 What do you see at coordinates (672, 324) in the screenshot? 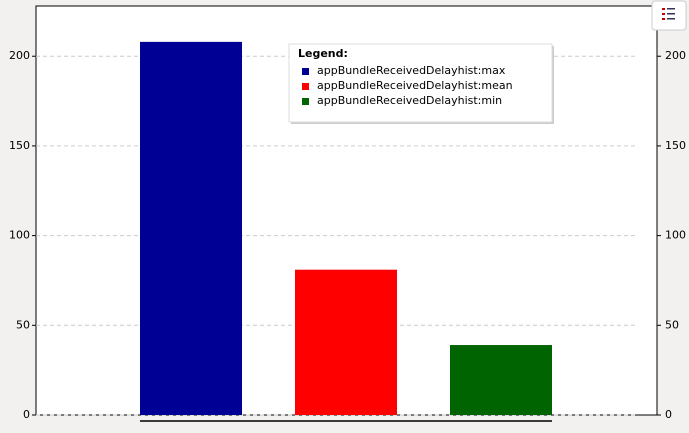
I see `y2-tick-label: 50` at bounding box center [672, 324].